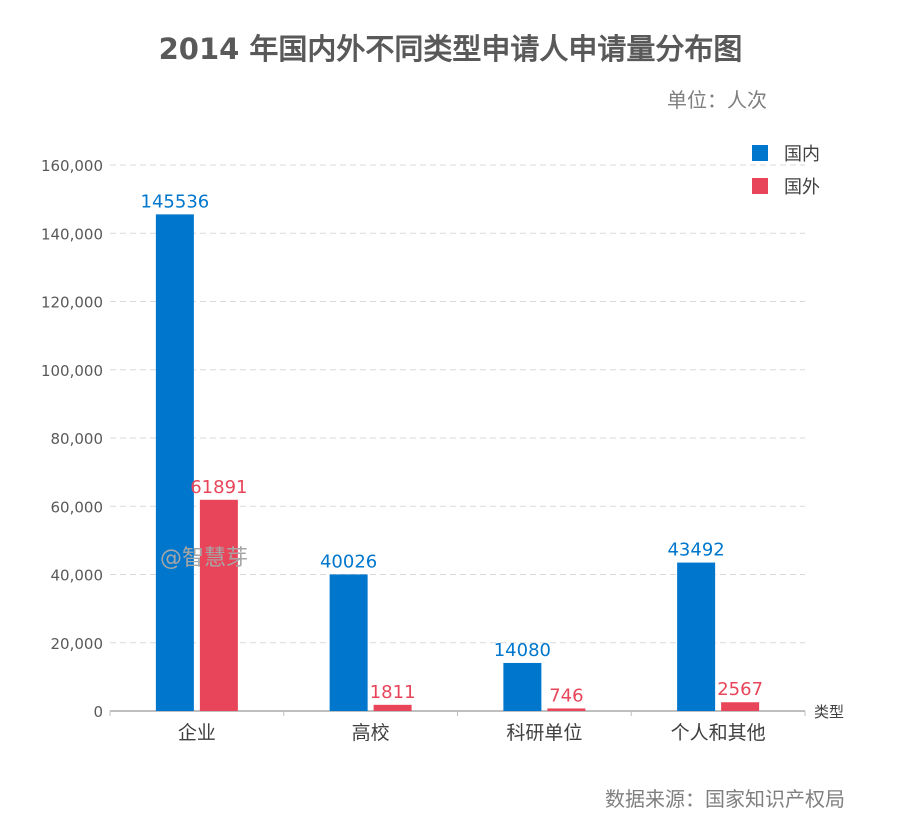 The image size is (901, 833). I want to click on data-label: 1811, so click(393, 692).